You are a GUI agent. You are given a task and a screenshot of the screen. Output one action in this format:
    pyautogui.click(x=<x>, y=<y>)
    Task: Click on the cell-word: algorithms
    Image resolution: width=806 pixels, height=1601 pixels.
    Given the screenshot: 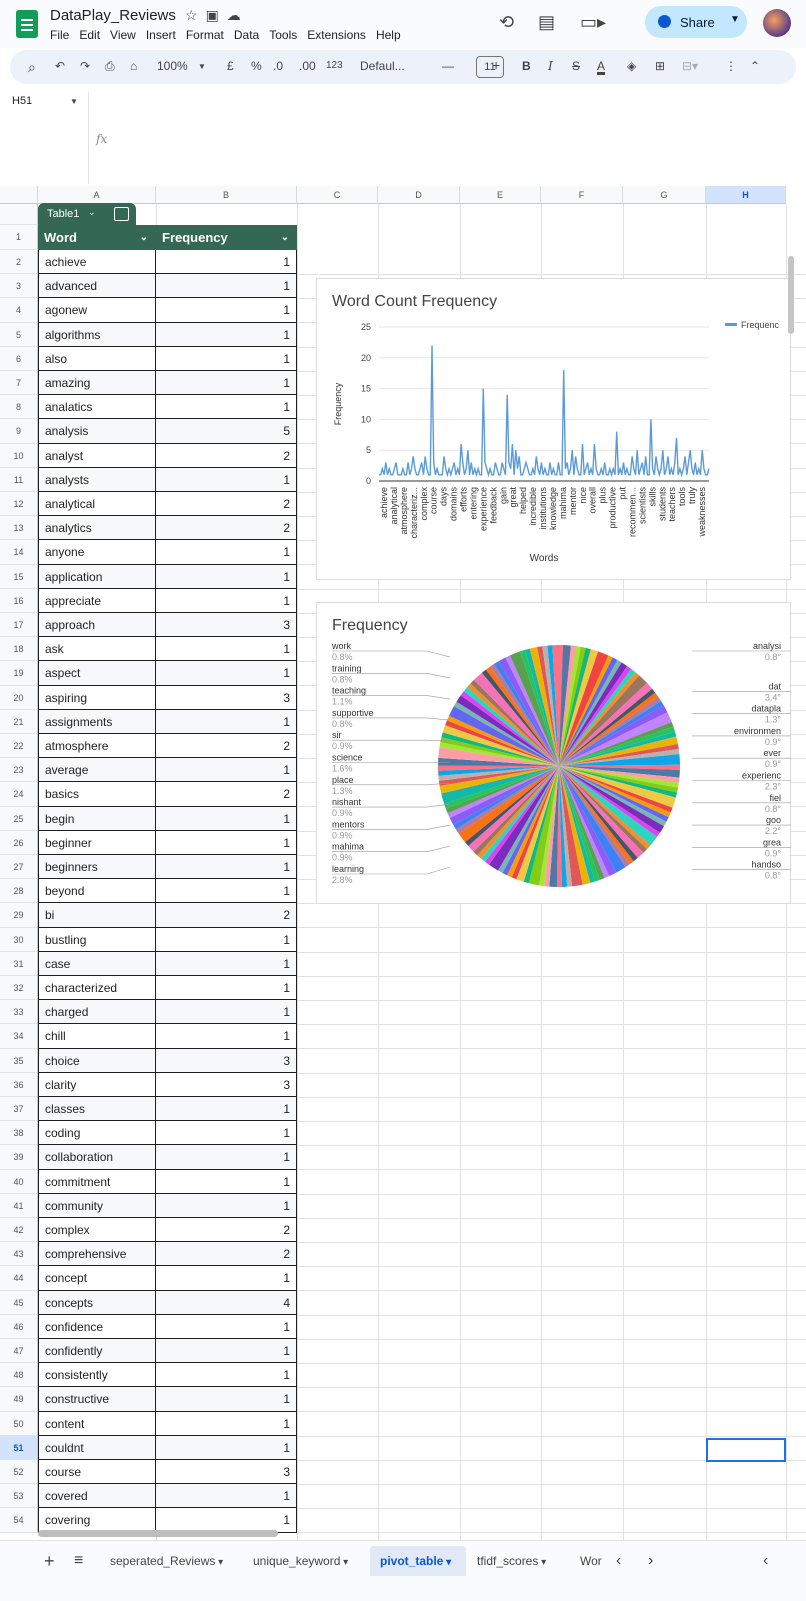 What is the action you would take?
    pyautogui.click(x=97, y=335)
    